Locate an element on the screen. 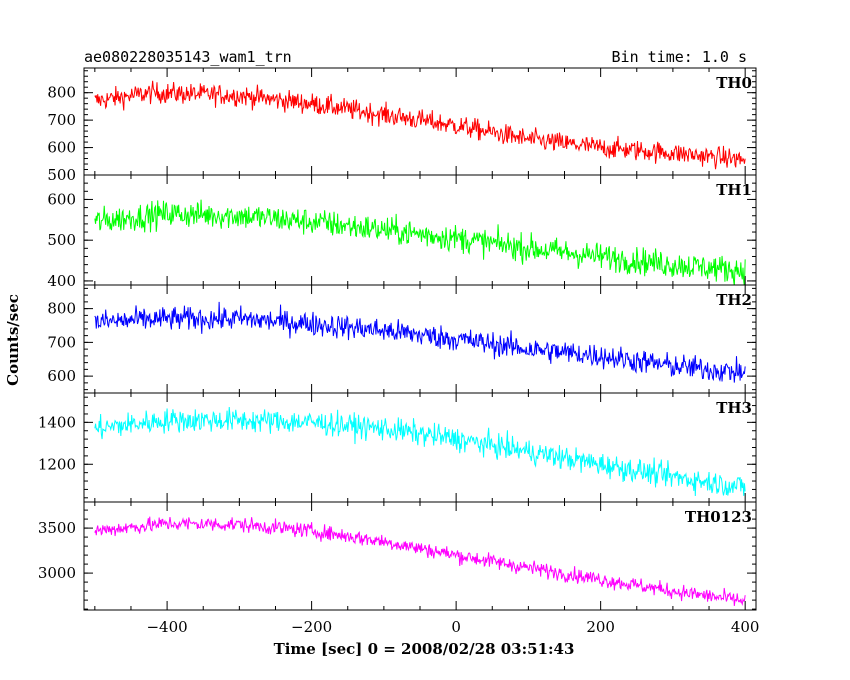 This screenshot has height=680, width=850. y-tick-label: 3000 is located at coordinates (57, 573).